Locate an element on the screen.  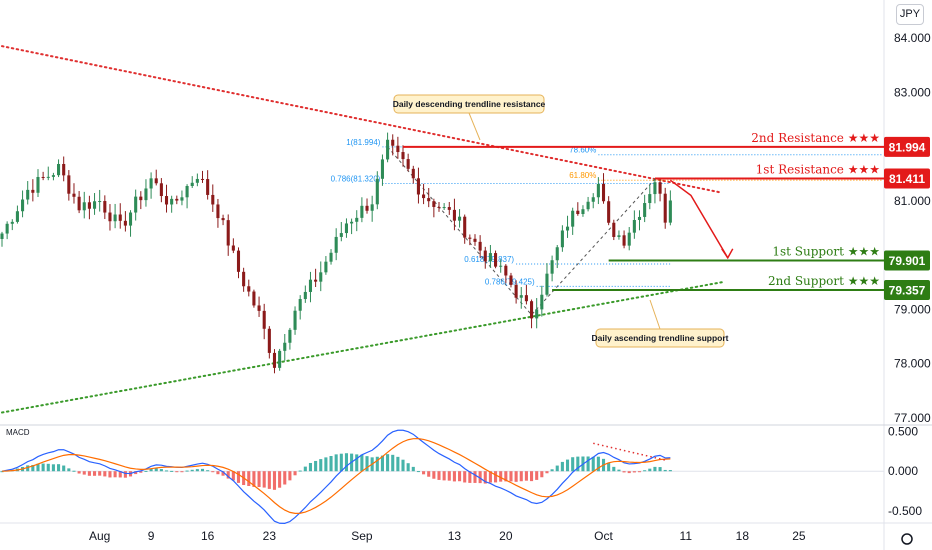
note-box is located at coordinates (660, 338).